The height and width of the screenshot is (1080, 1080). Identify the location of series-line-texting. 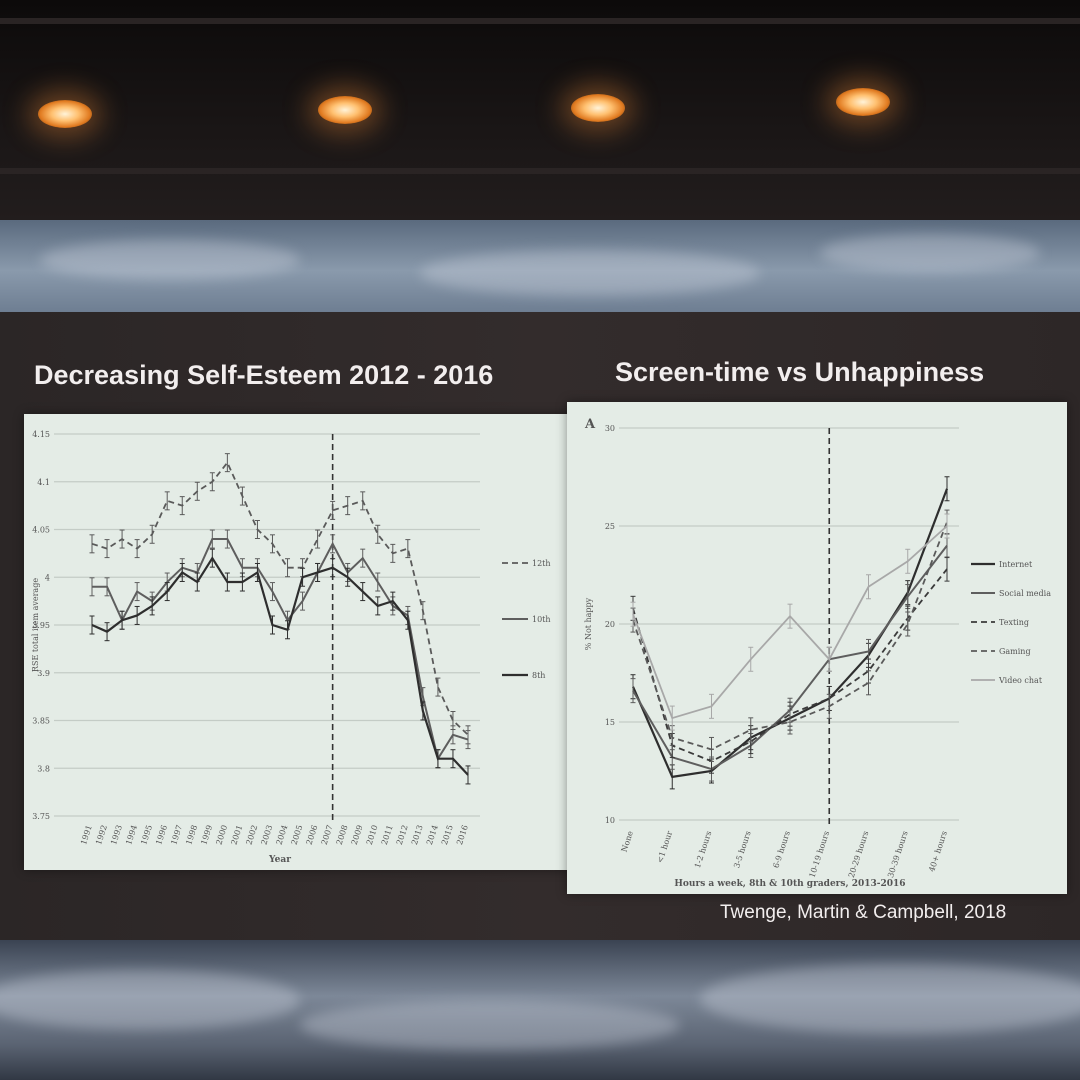
(790, 665).